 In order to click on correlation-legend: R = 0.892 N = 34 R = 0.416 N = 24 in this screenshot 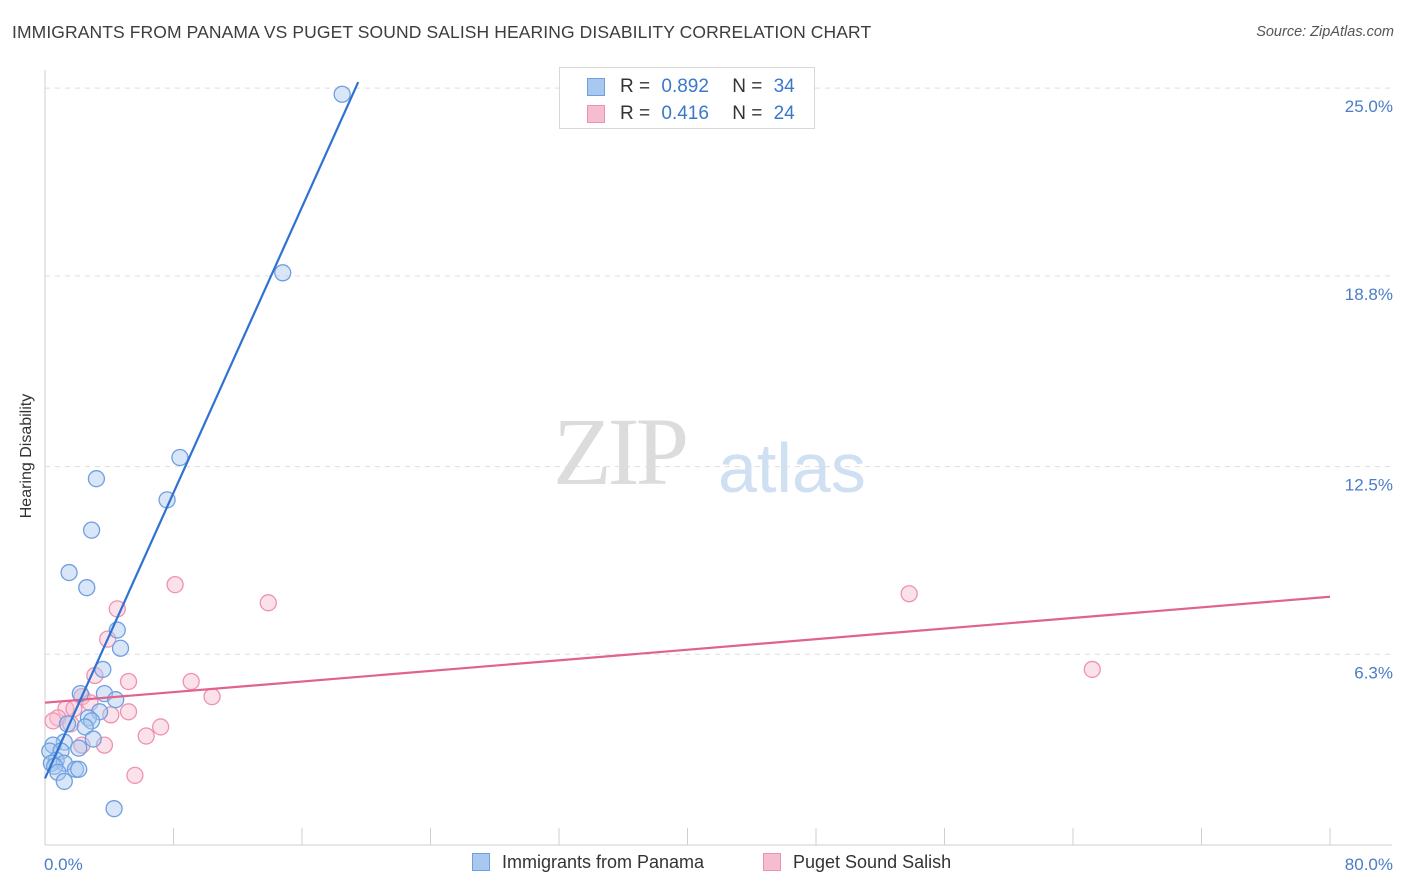, I will do `click(687, 98)`.